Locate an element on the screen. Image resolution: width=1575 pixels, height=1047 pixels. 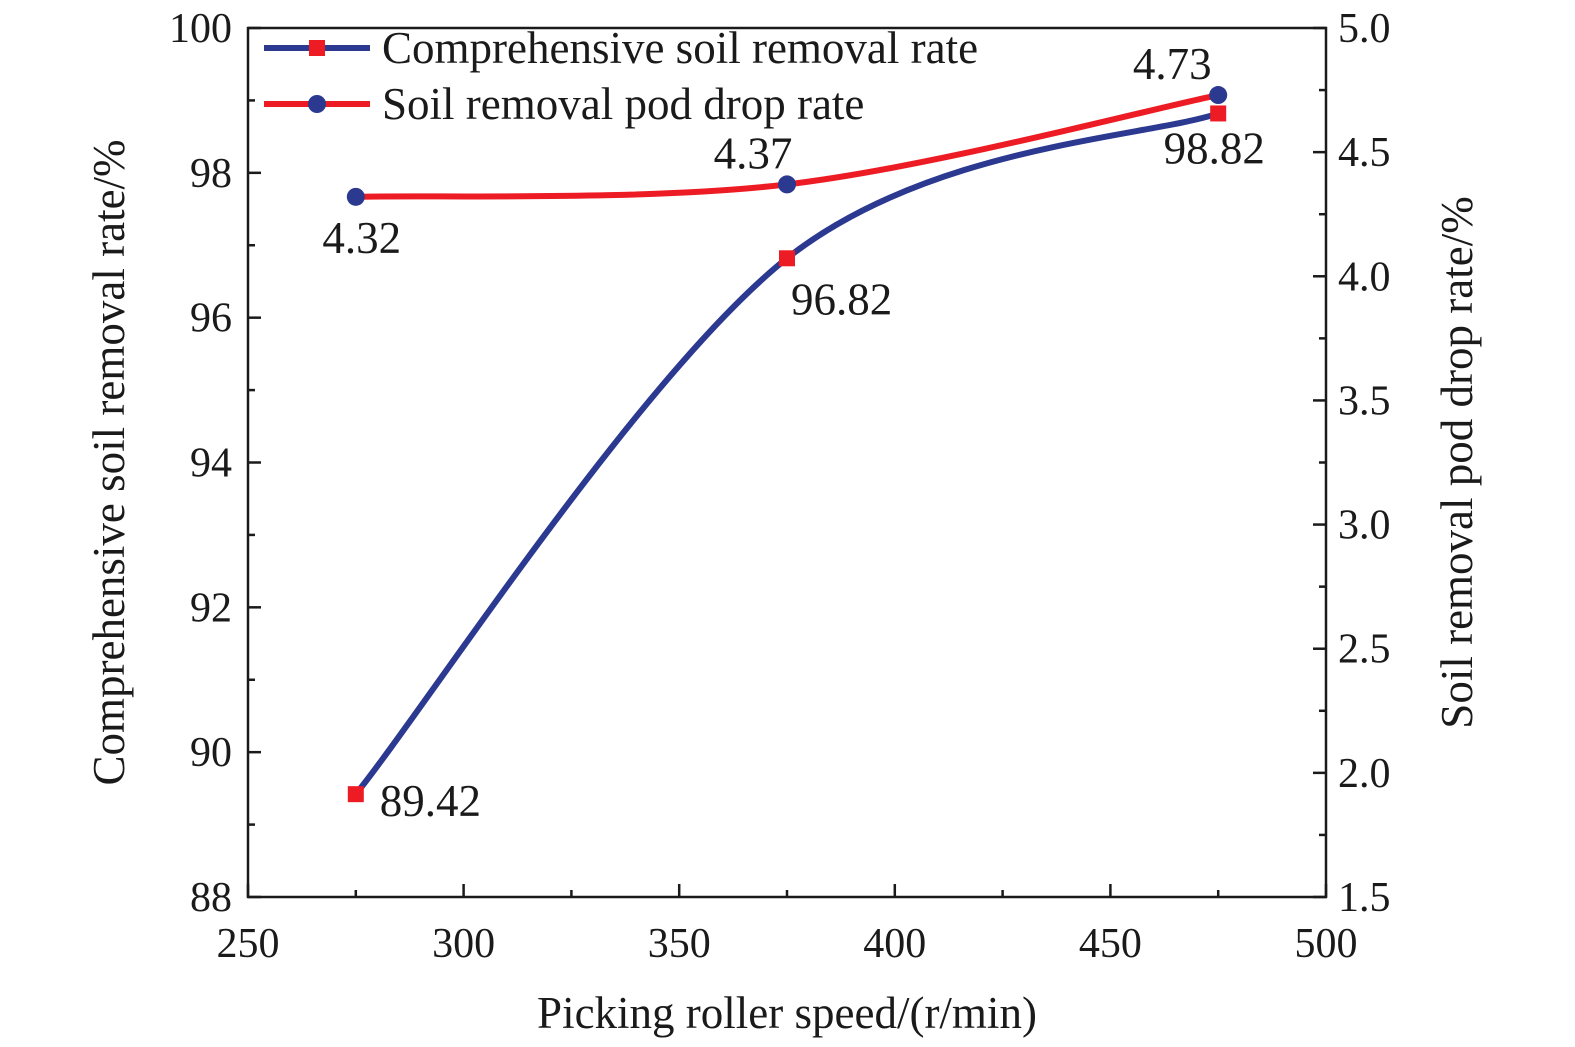
y2-axis-title: Soil removal pod drop rate/% is located at coordinates (1457, 462).